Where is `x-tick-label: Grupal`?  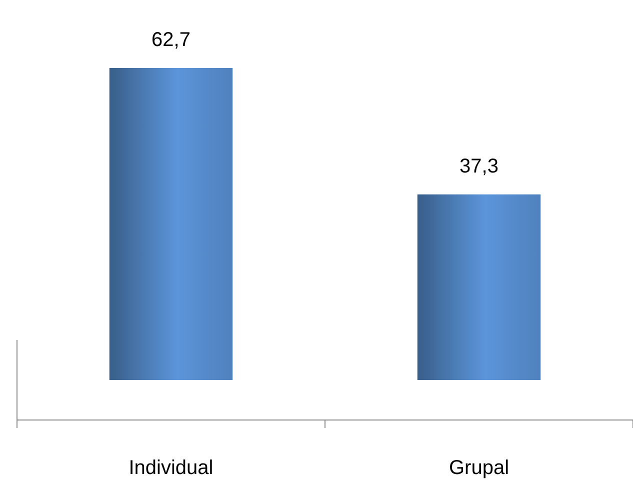
x-tick-label: Grupal is located at coordinates (479, 468).